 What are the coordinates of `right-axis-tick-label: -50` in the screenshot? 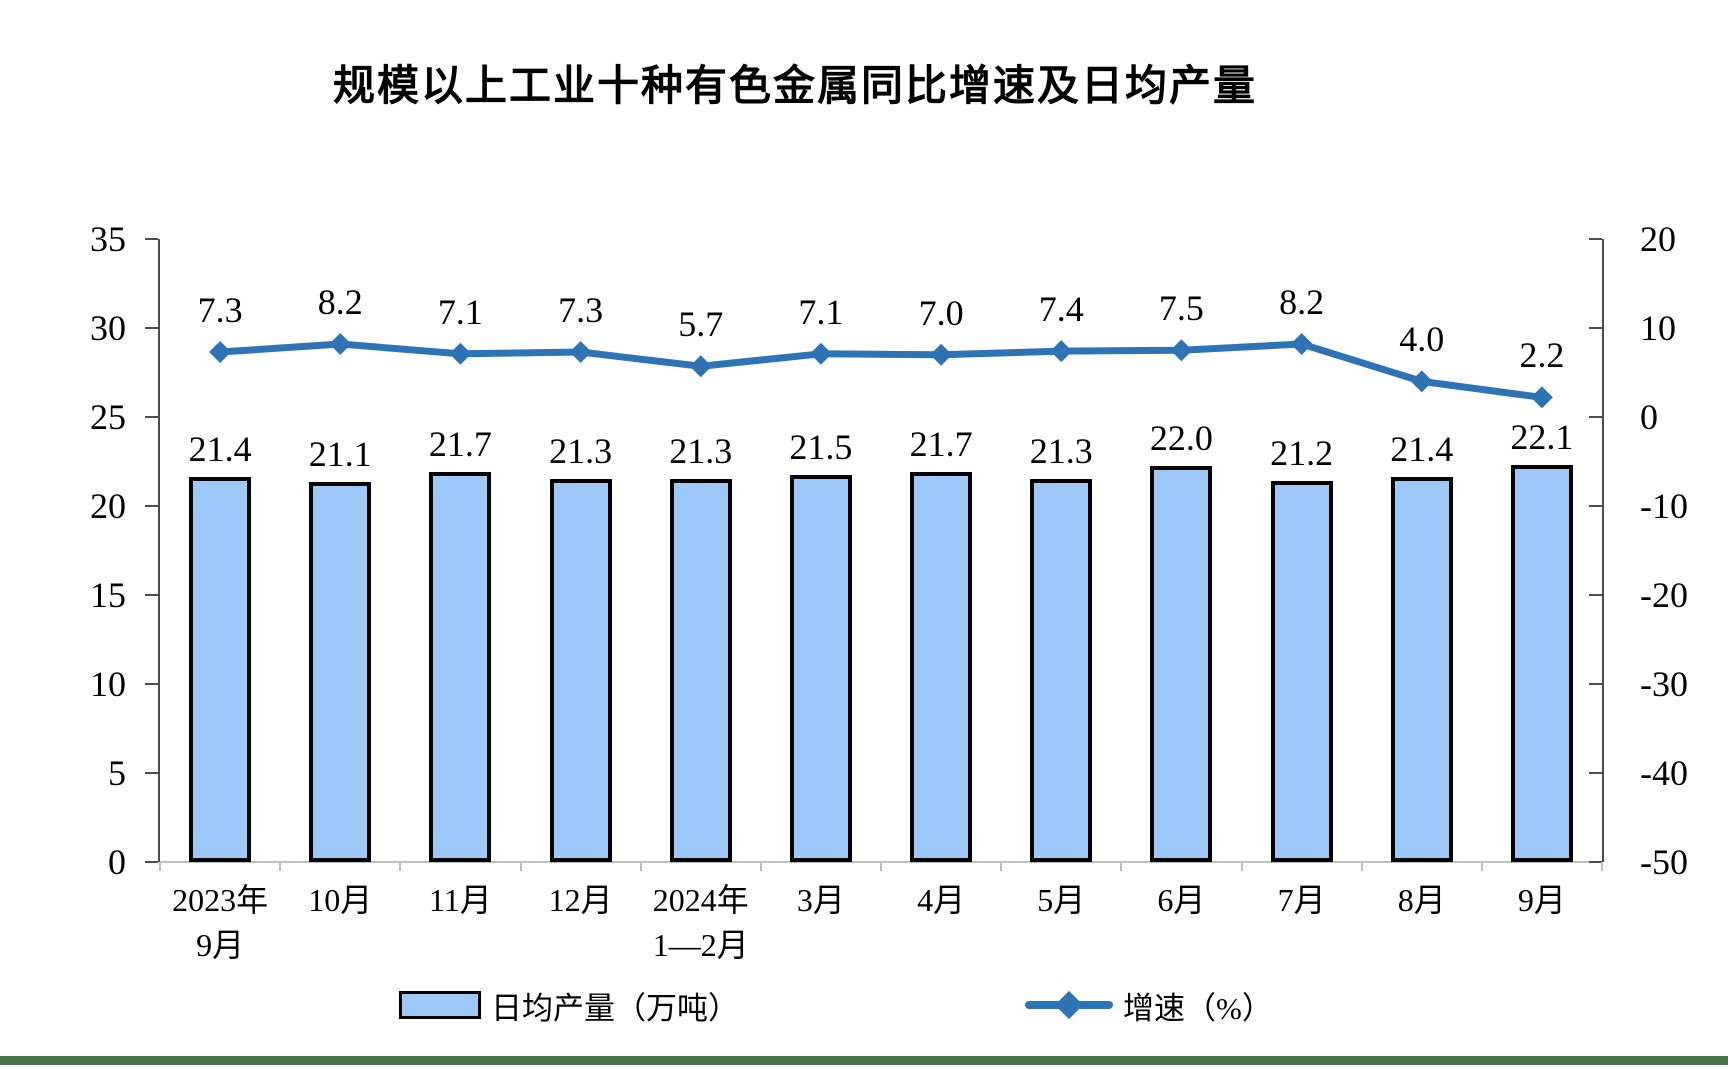 It's located at (1664, 862).